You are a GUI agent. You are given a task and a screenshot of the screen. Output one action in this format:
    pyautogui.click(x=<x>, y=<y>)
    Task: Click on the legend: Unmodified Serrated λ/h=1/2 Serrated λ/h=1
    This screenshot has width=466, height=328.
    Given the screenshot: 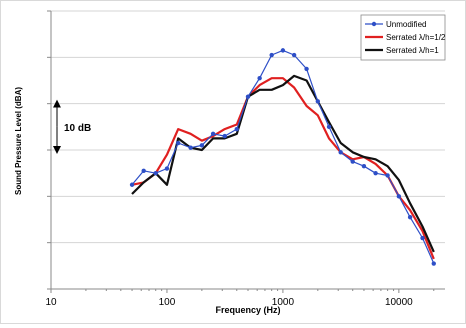 What is the action you would take?
    pyautogui.click(x=403, y=37)
    